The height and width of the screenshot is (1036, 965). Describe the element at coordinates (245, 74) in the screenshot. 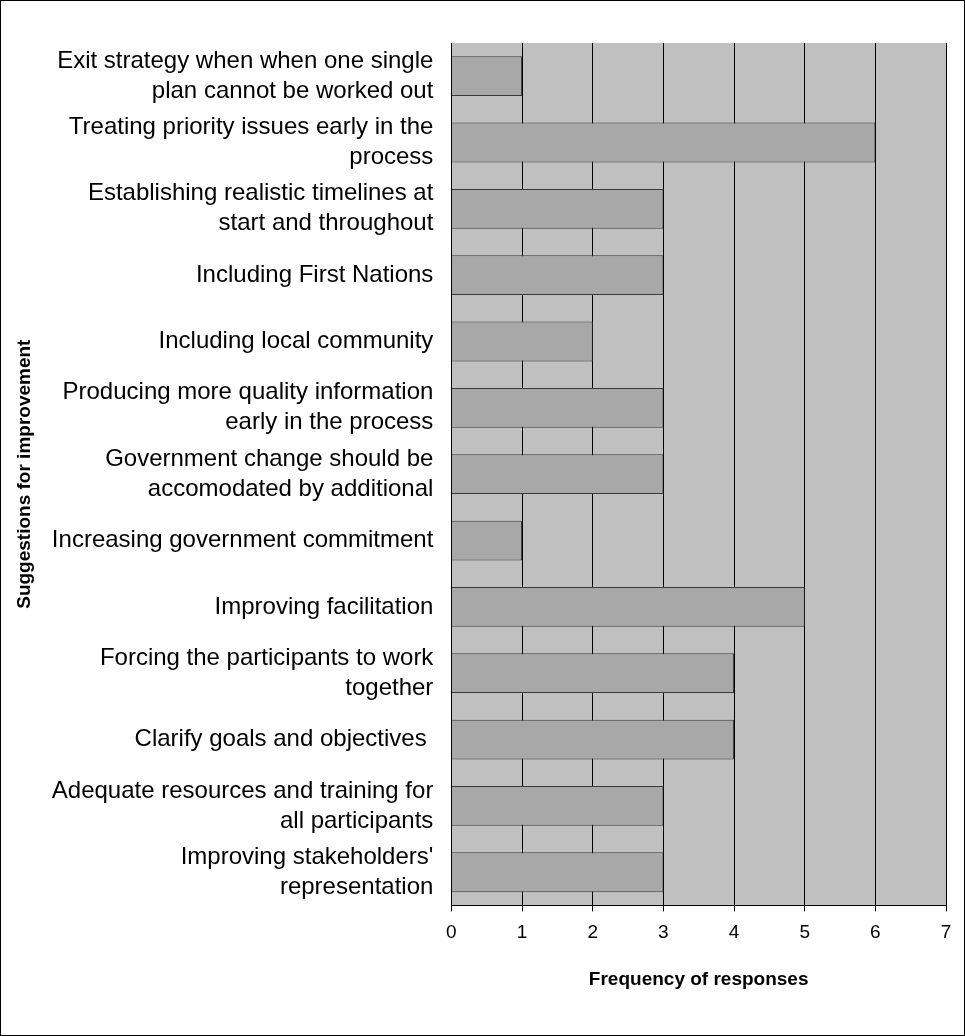

I see `y-tick-label: Exit strategy when when one single plan cannot be worked out` at that location.